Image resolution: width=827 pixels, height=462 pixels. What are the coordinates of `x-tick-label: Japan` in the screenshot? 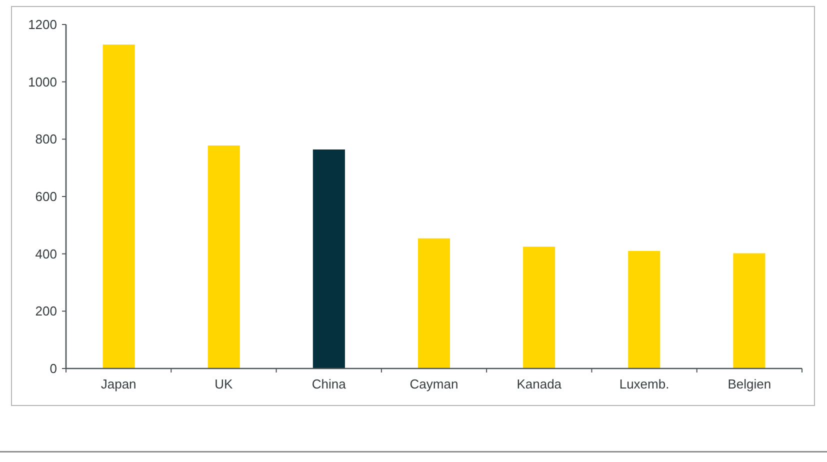 It's located at (118, 384).